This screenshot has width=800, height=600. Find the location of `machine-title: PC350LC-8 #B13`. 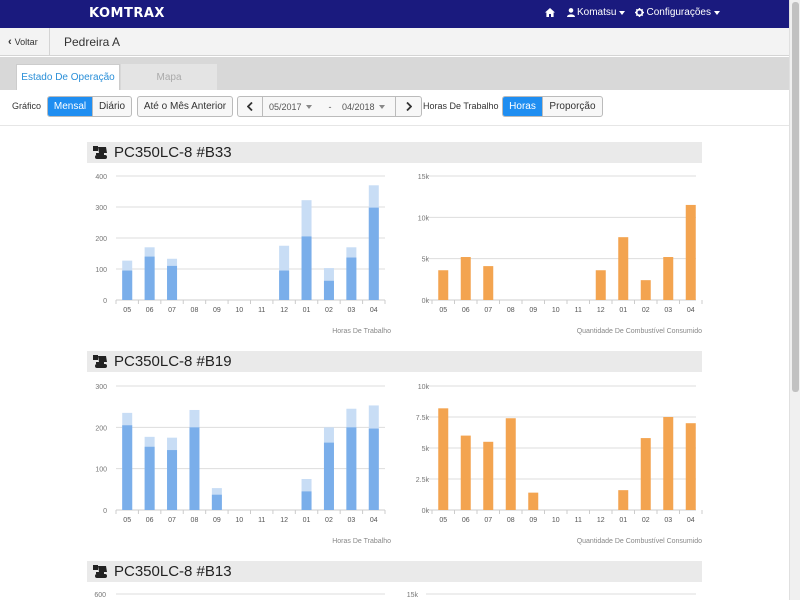

machine-title: PC350LC-8 #B13 is located at coordinates (173, 571).